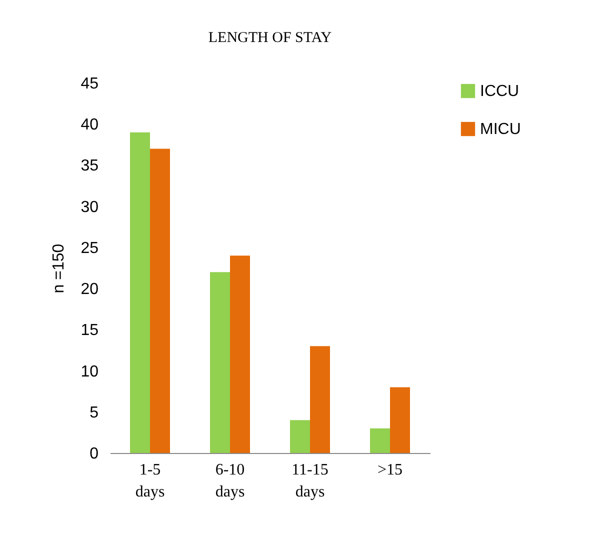  I want to click on legend-label: ICCU, so click(500, 91).